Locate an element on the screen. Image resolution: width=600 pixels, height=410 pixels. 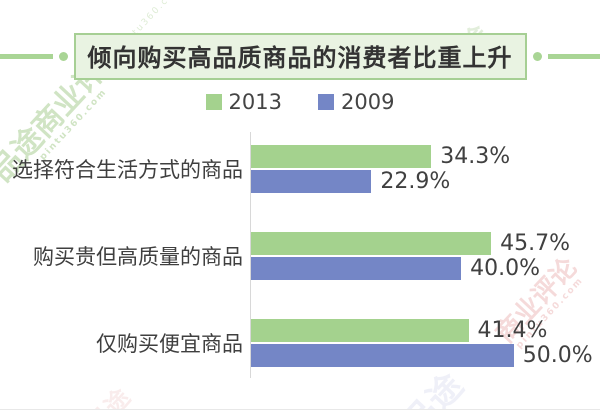
title-decoration-dot-right is located at coordinates (537, 56).